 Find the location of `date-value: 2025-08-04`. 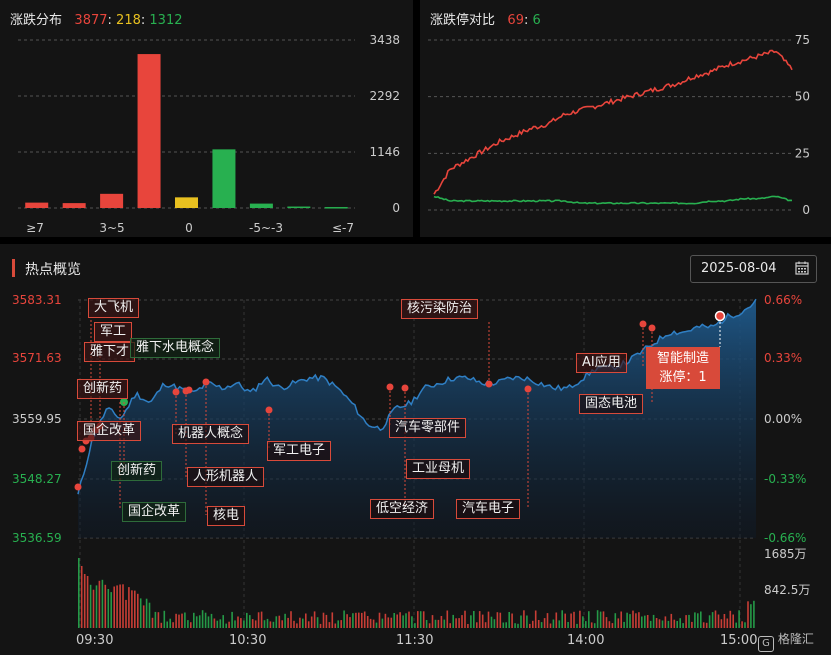

date-value: 2025-08-04 is located at coordinates (739, 268).